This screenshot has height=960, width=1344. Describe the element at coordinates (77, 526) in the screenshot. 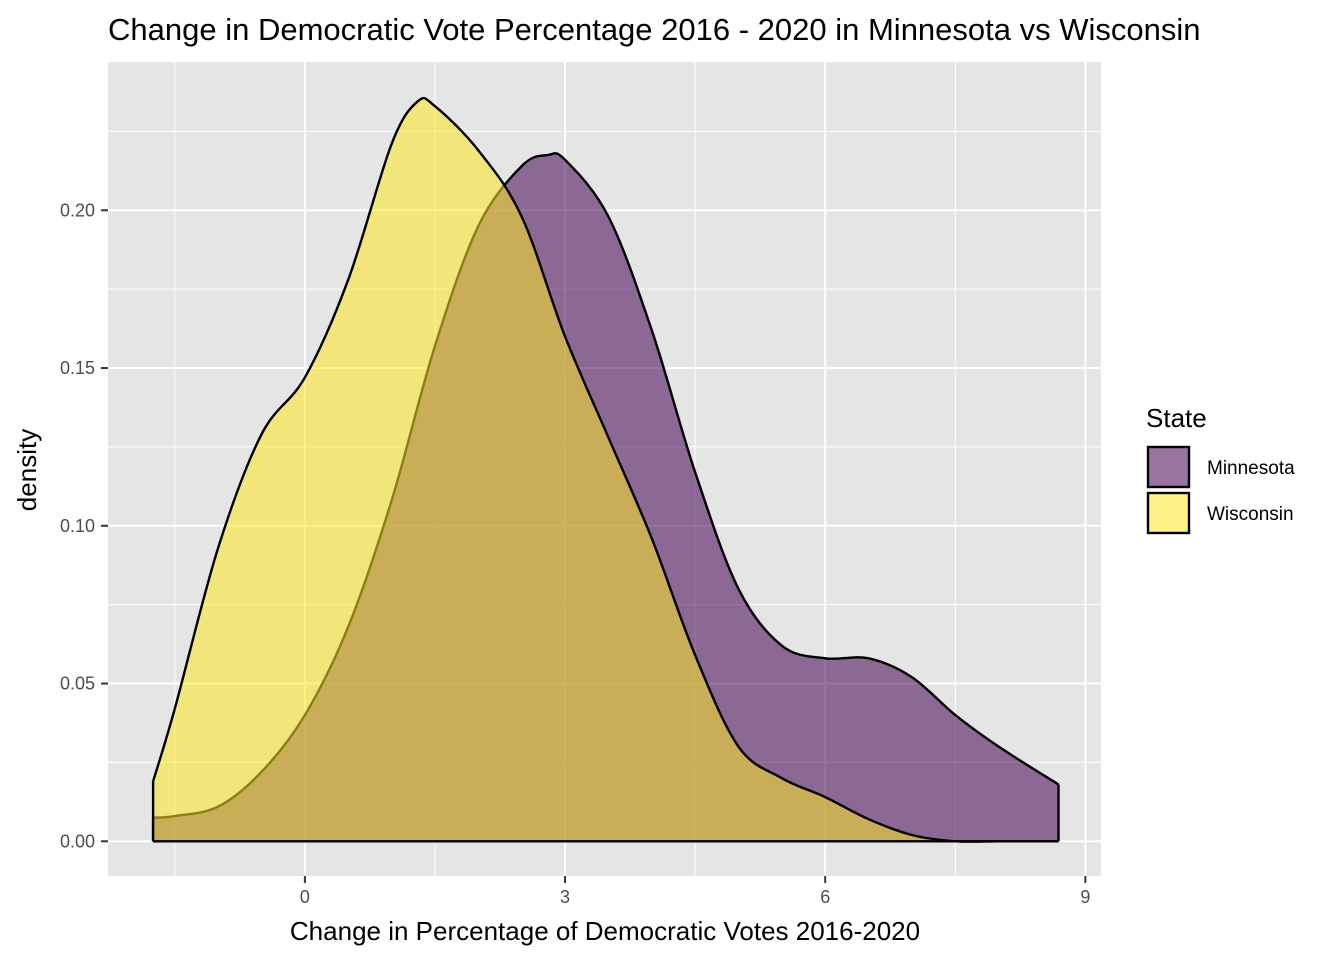

I see `y-tick-label: 0.10` at that location.